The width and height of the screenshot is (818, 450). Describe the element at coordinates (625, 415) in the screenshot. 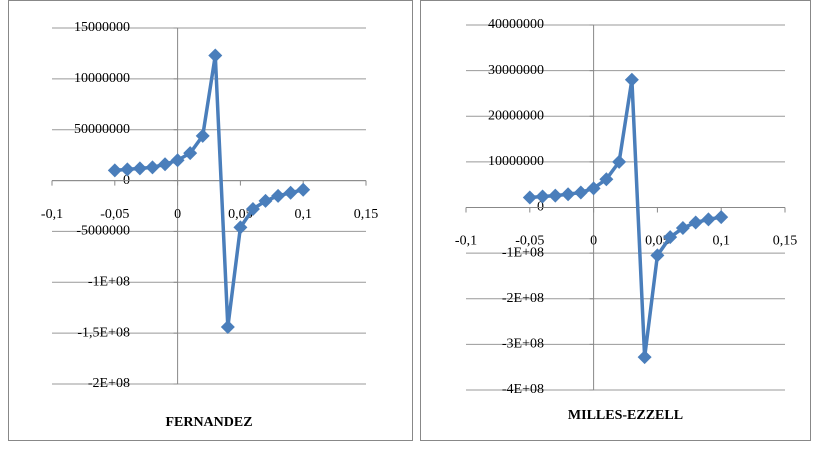

I see `chart-title: MILLES-EZZELL` at that location.